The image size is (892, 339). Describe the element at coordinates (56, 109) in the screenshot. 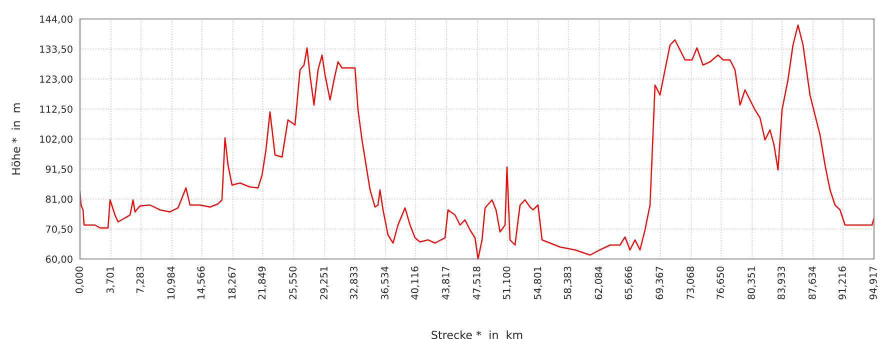

I see `y-tick-label: 112,50` at that location.